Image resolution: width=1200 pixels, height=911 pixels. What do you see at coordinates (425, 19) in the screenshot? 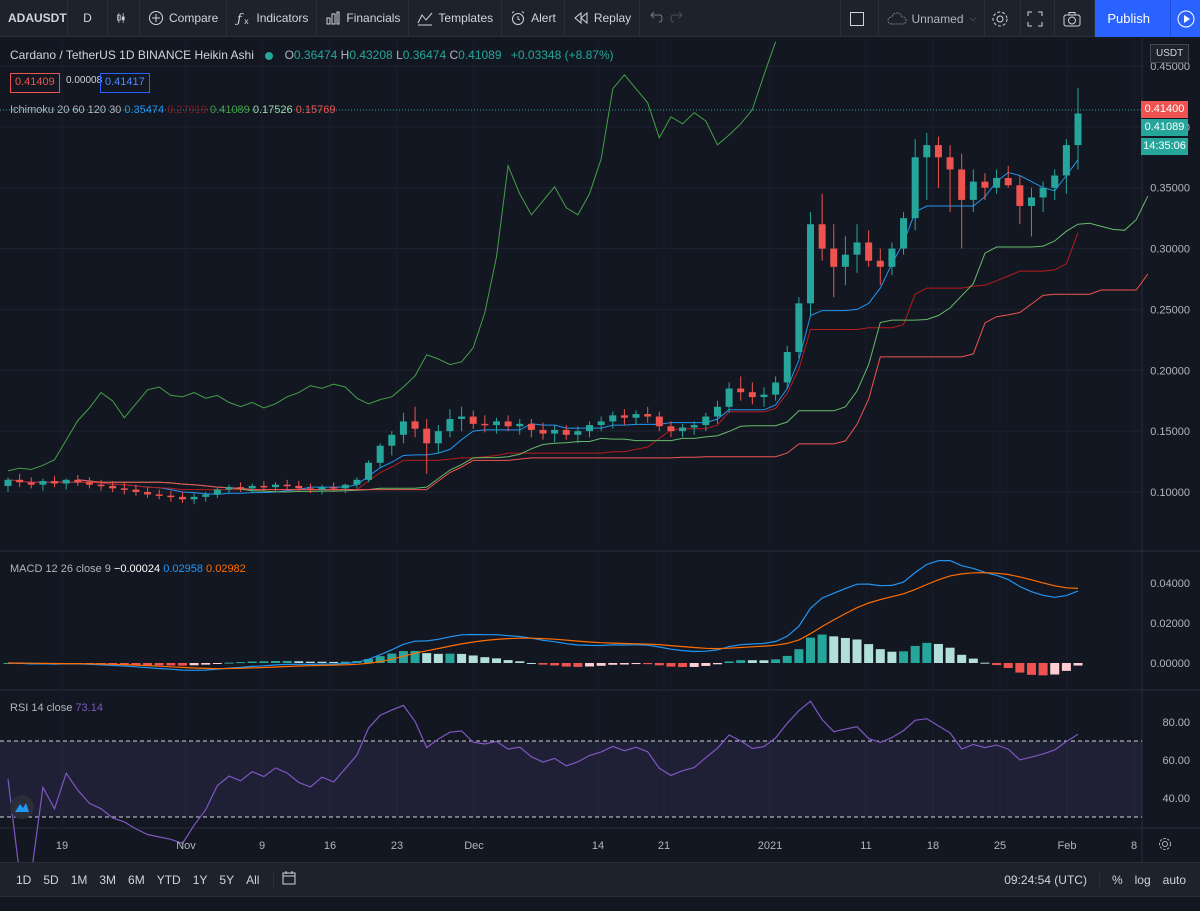
I see `templates-icon` at bounding box center [425, 19].